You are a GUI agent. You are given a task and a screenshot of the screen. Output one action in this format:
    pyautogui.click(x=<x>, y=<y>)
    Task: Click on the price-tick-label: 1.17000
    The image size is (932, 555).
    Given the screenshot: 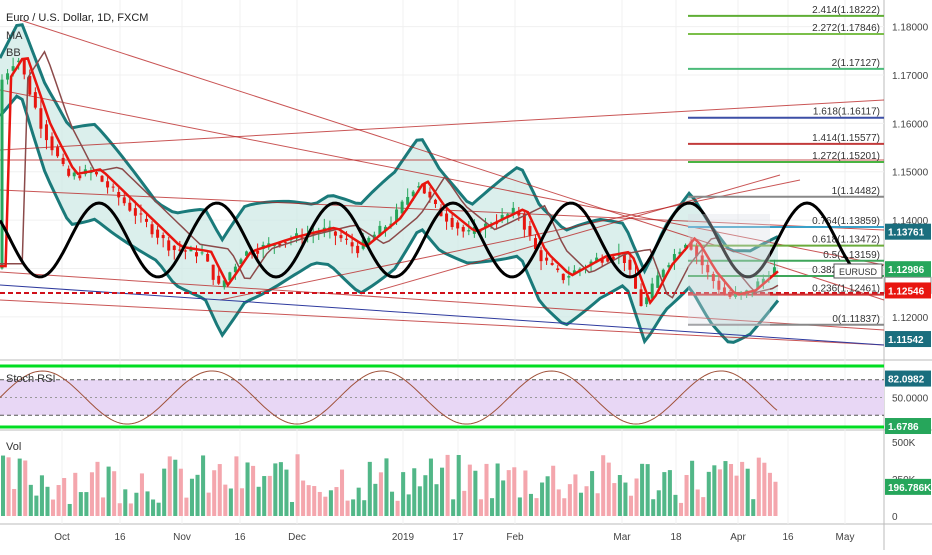 What is the action you would take?
    pyautogui.click(x=910, y=76)
    